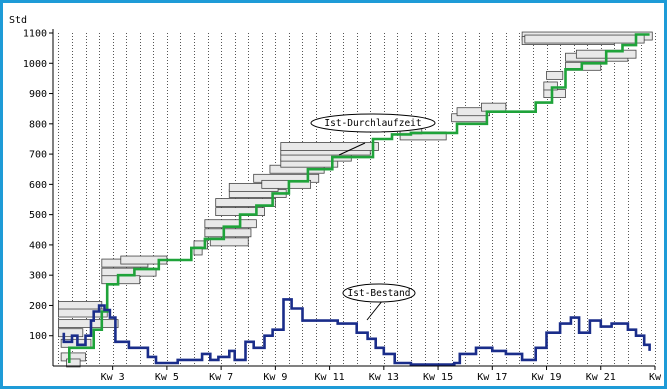  Describe the element at coordinates (35, 34) in the screenshot. I see `y-tick-label: 1100` at that location.